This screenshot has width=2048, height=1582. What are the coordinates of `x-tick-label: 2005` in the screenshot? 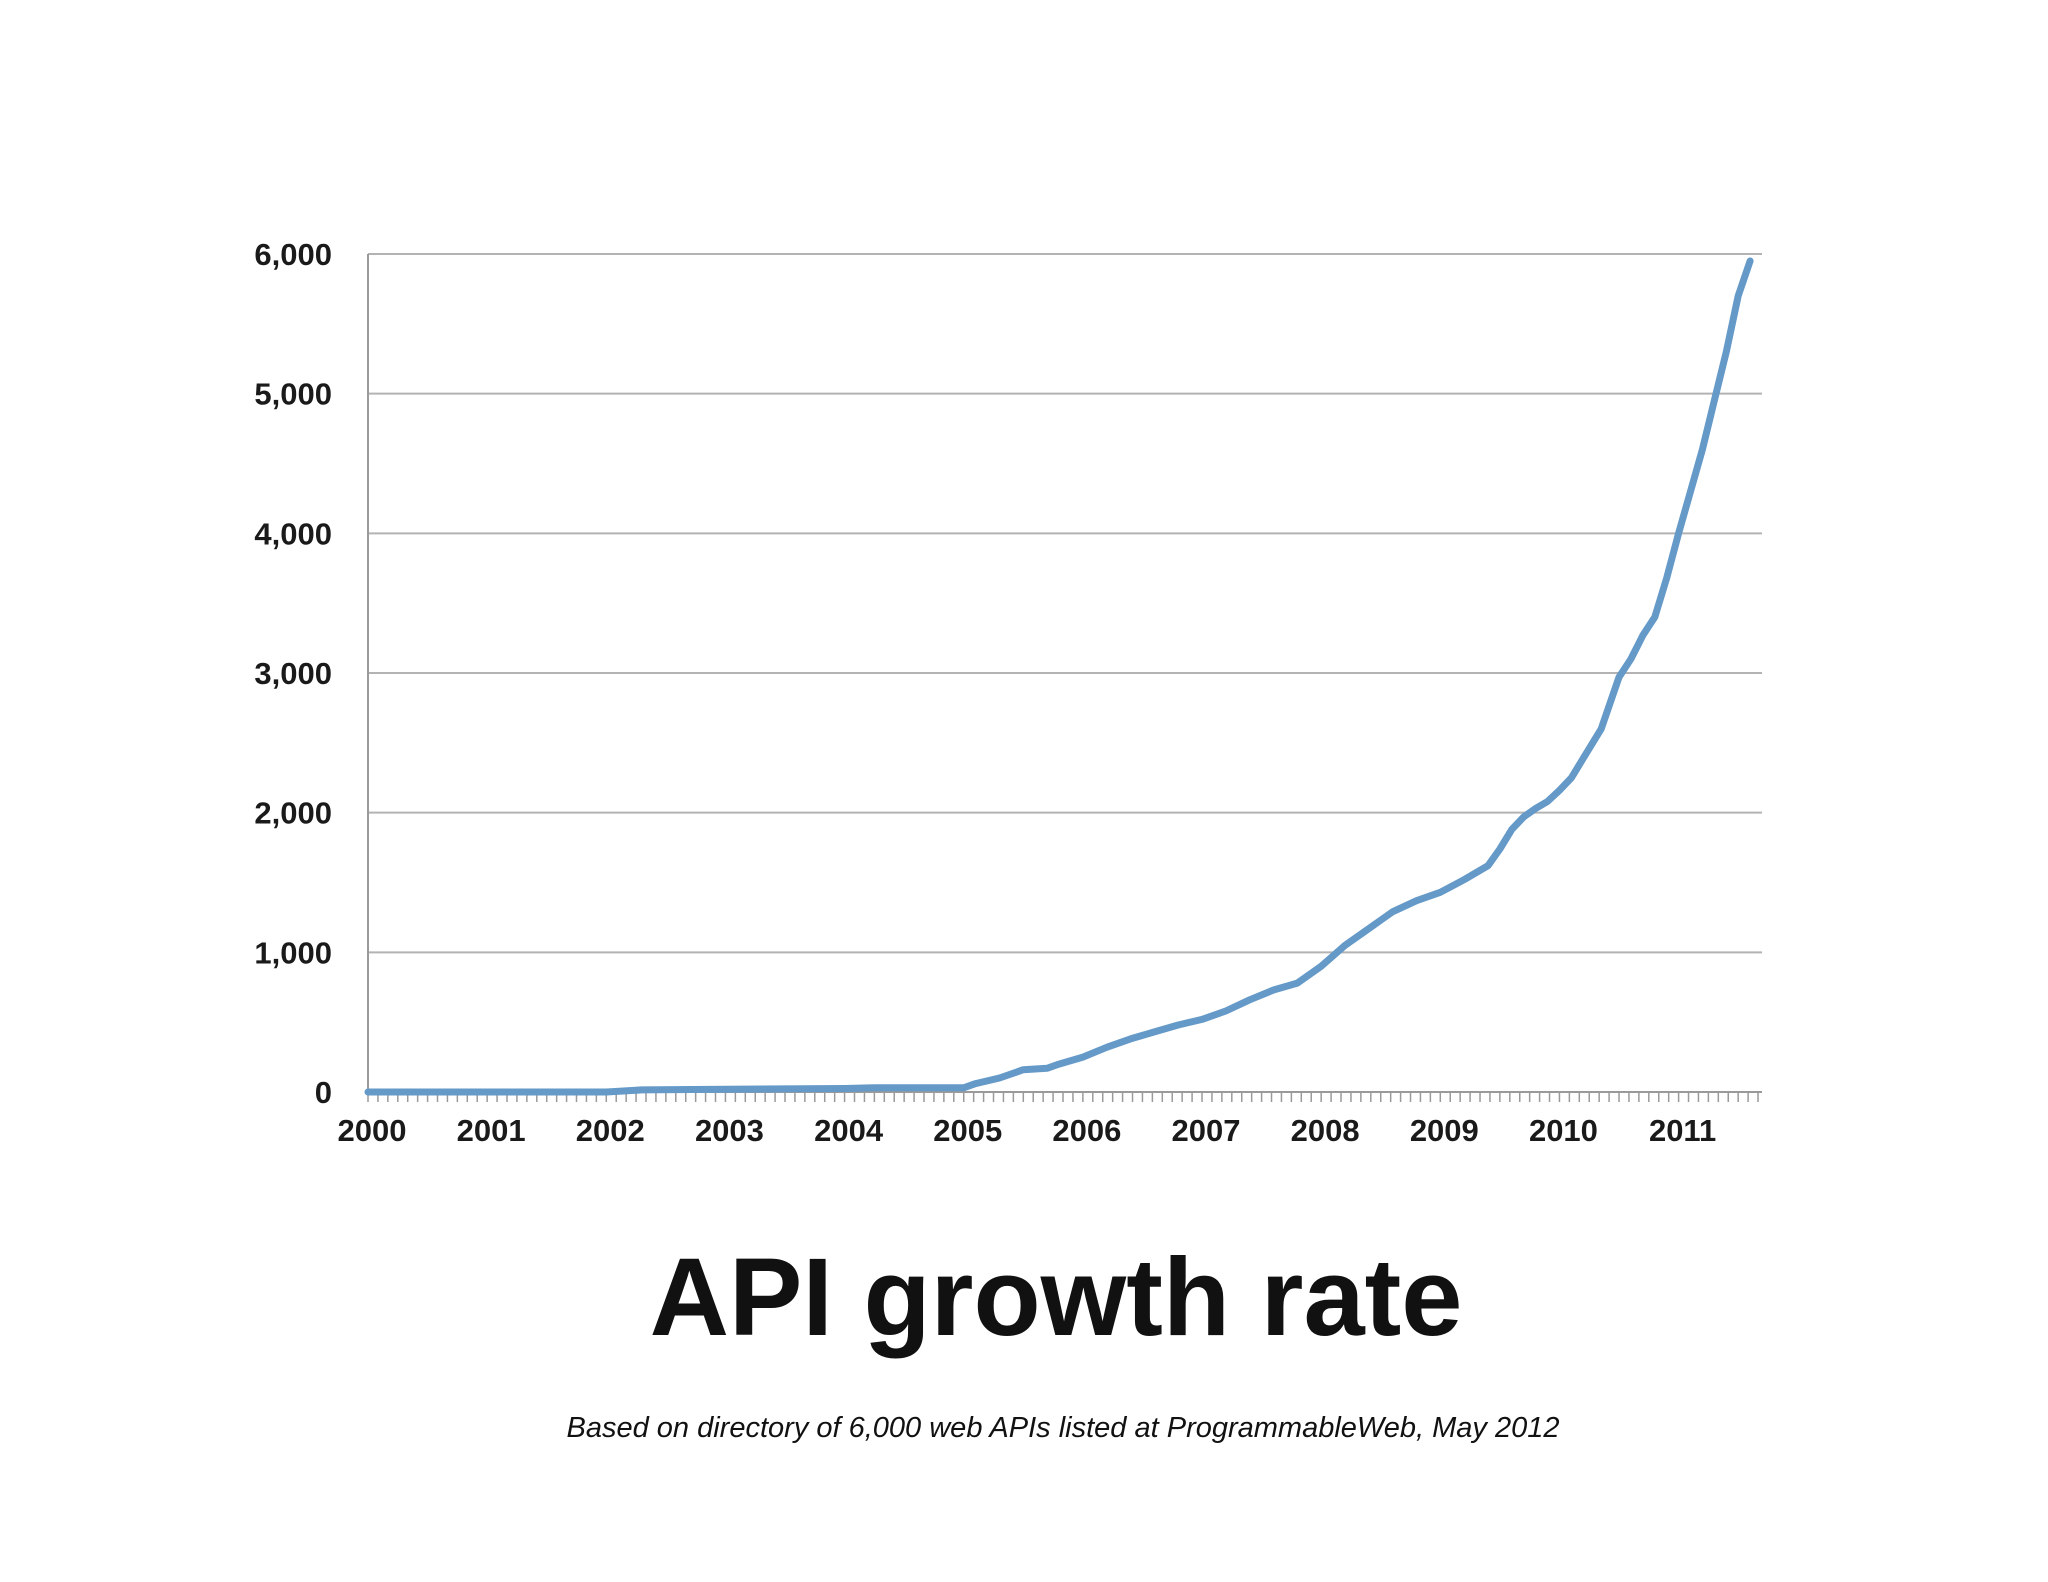 It's located at (967, 1130).